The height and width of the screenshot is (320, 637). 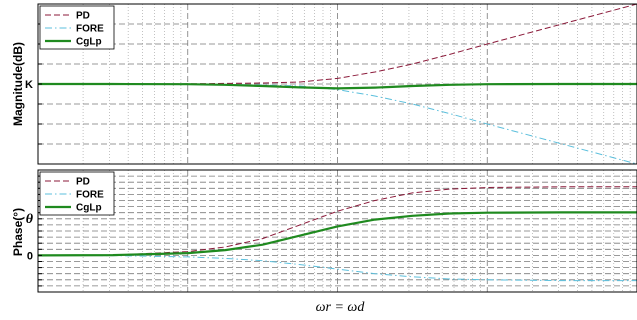 What do you see at coordinates (29, 85) in the screenshot?
I see `y-tick-label: K` at bounding box center [29, 85].